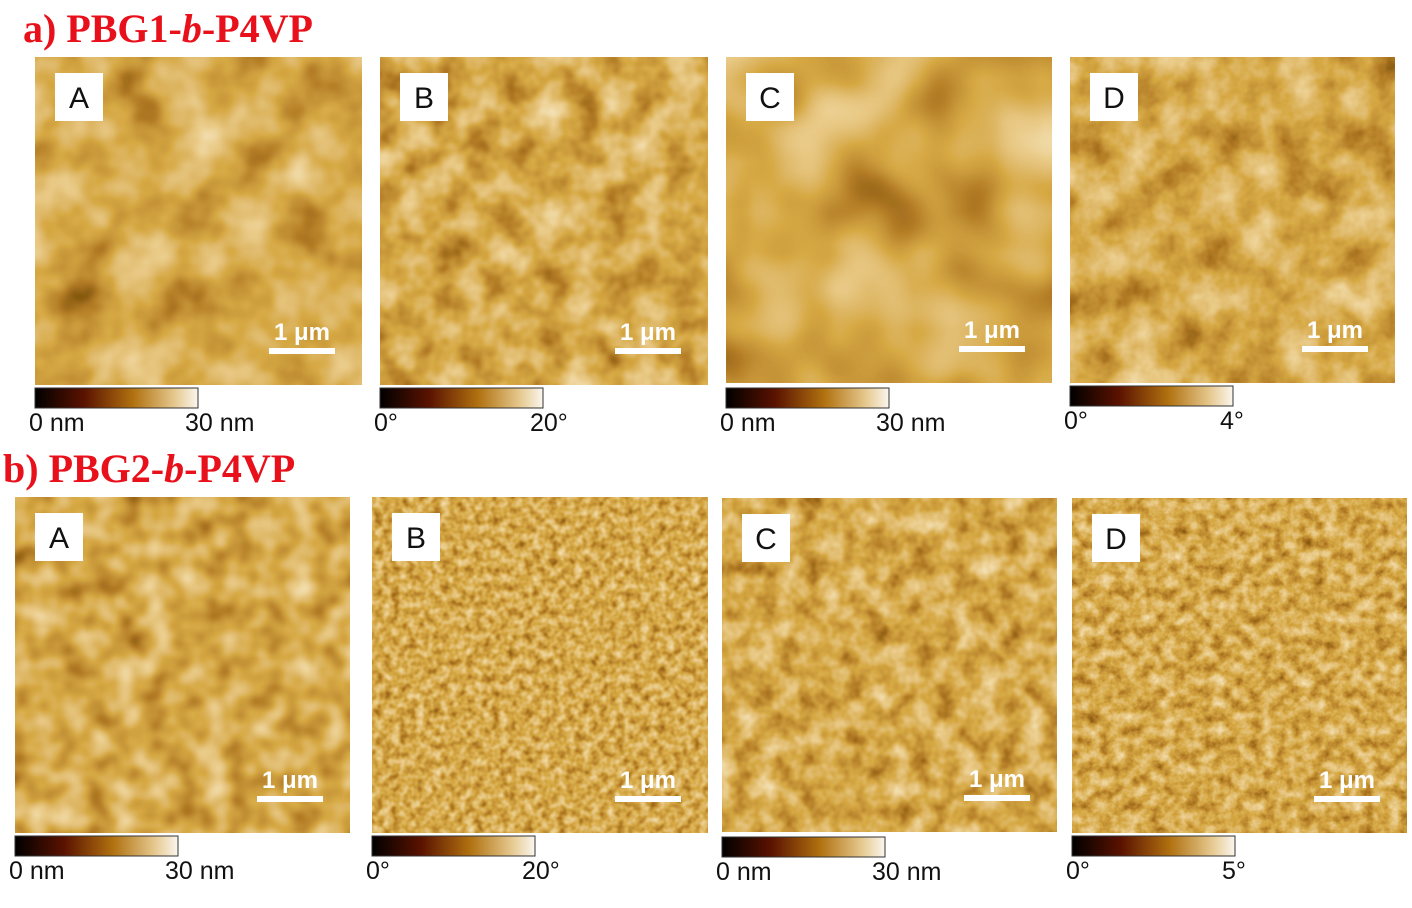 This screenshot has height=908, width=1412. I want to click on title-prefix: b) PBG2-, so click(83, 468).